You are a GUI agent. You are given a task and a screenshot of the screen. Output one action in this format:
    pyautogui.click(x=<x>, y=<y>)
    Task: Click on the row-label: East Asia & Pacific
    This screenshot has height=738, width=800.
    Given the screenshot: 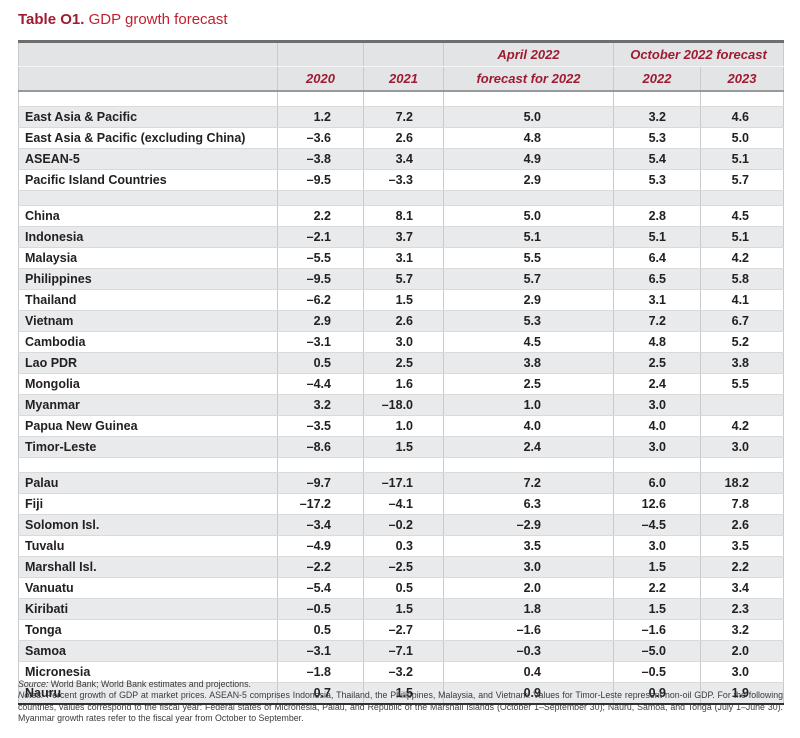 What is the action you would take?
    pyautogui.click(x=148, y=117)
    